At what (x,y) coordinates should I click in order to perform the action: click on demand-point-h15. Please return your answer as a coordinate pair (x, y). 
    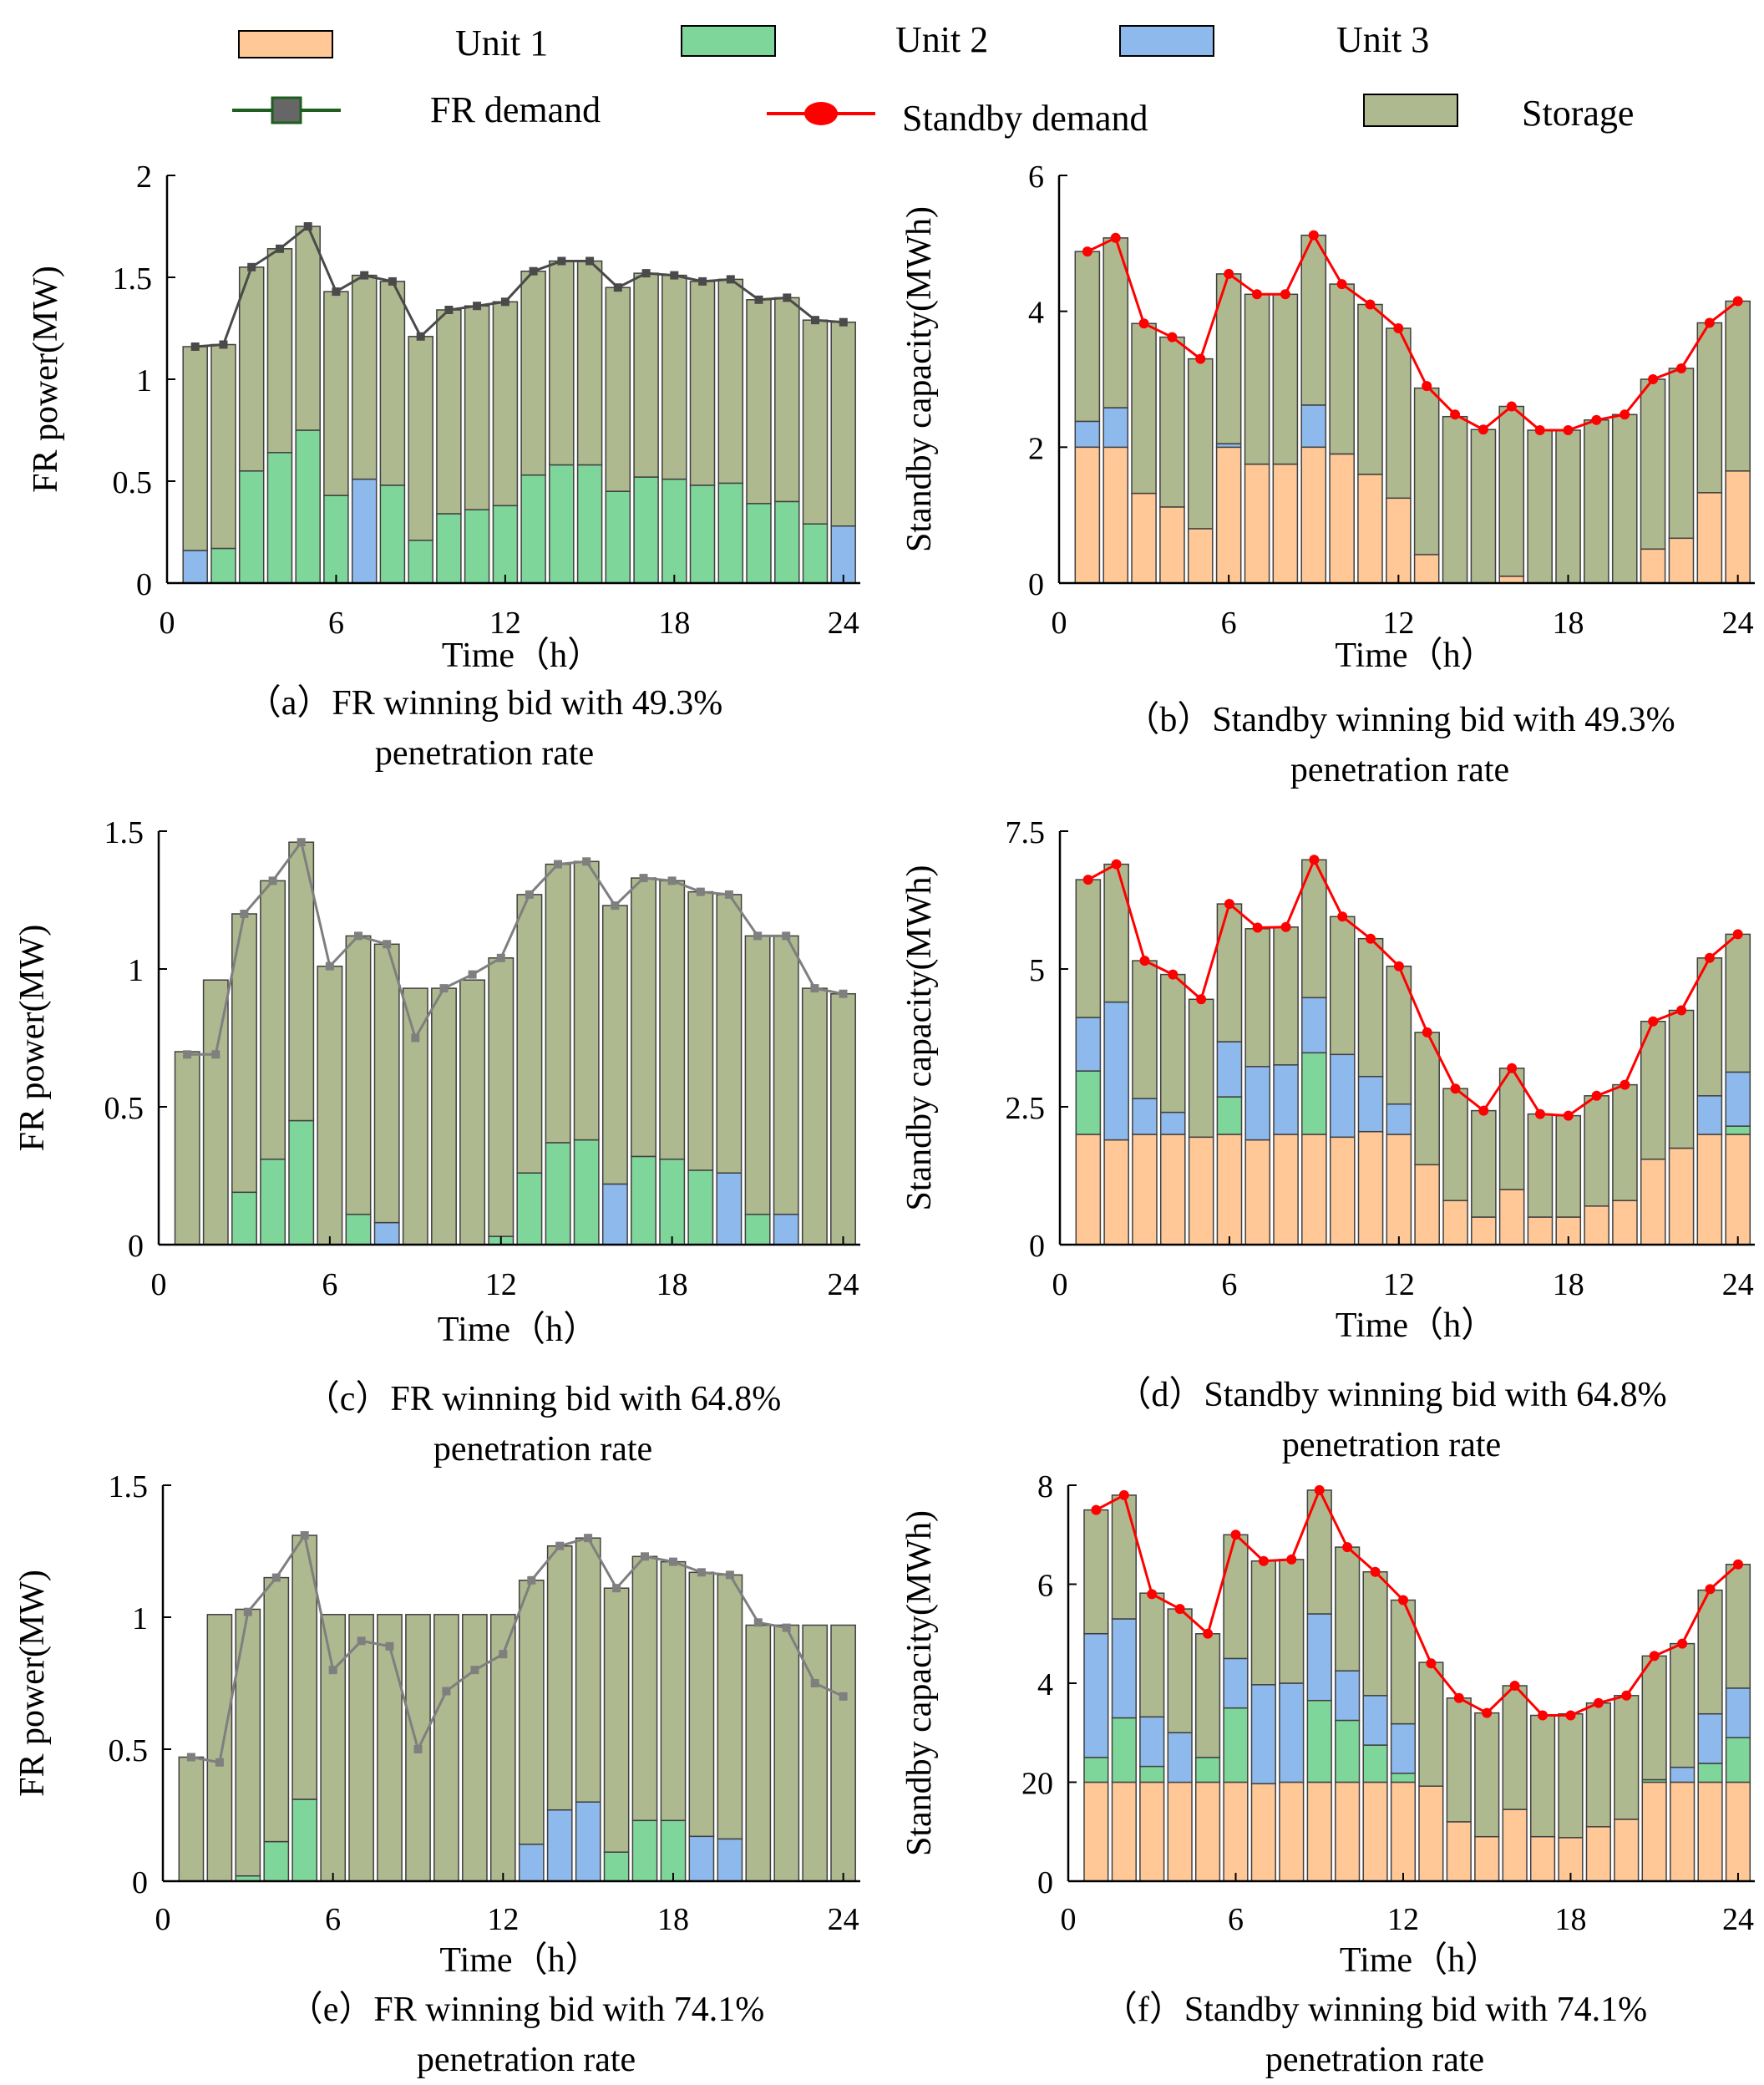
    Looking at the image, I should click on (588, 1538).